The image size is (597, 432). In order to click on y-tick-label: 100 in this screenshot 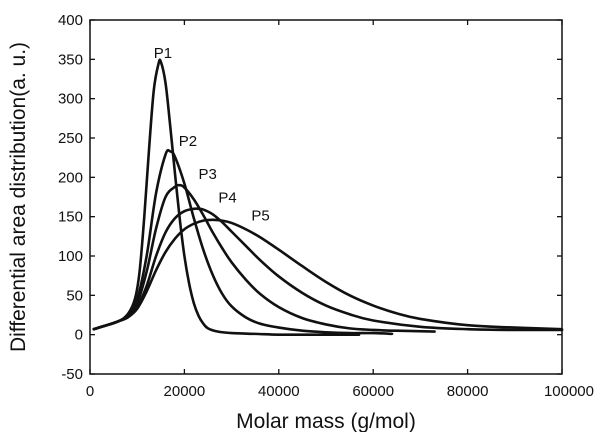, I will do `click(70, 256)`.